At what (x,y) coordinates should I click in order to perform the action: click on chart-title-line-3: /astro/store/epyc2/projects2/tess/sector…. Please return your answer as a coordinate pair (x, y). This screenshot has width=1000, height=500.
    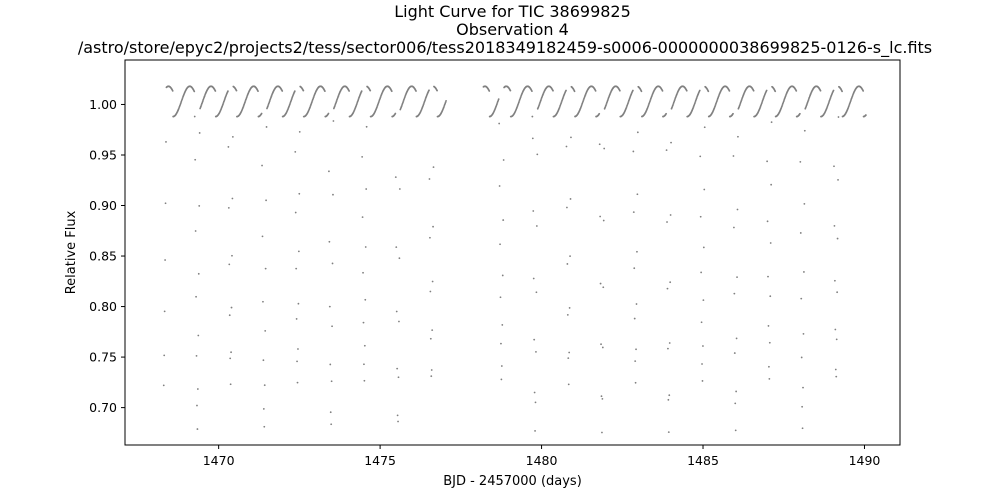
    Looking at the image, I should click on (505, 48).